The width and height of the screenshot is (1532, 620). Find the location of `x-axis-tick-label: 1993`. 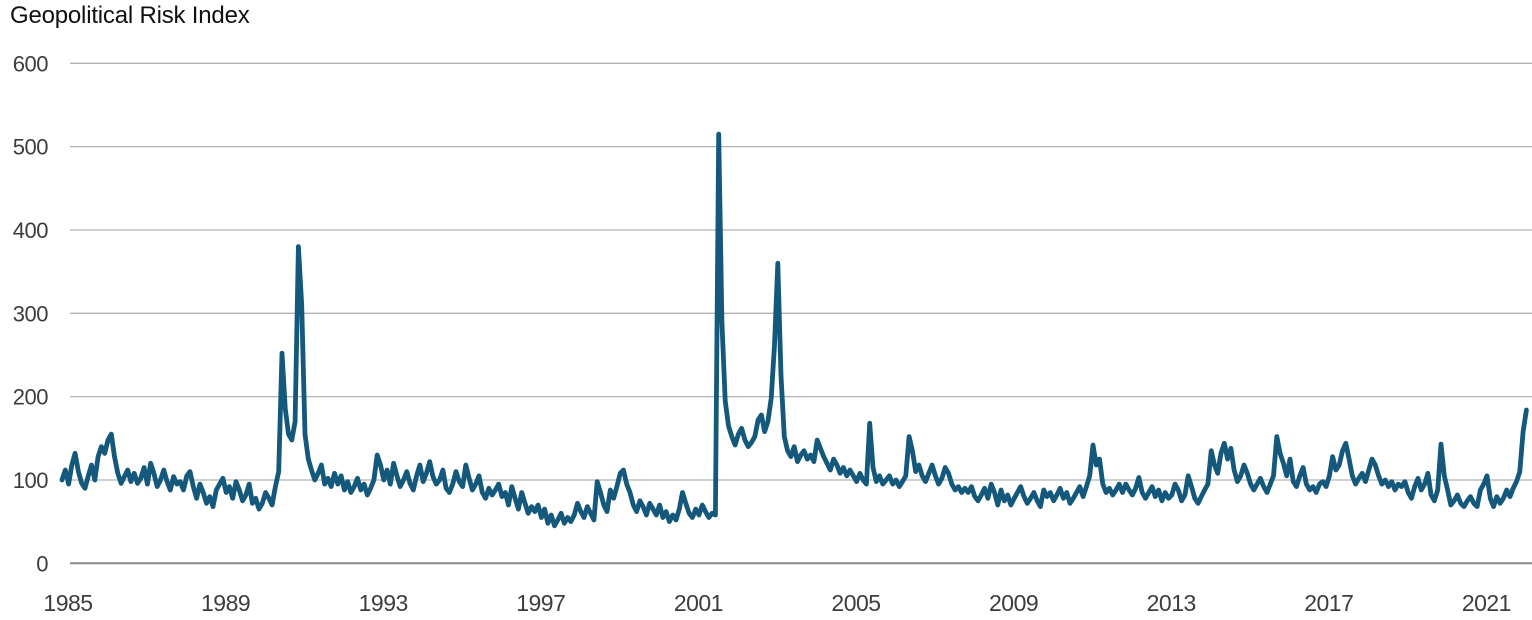

x-axis-tick-label: 1993 is located at coordinates (383, 603).